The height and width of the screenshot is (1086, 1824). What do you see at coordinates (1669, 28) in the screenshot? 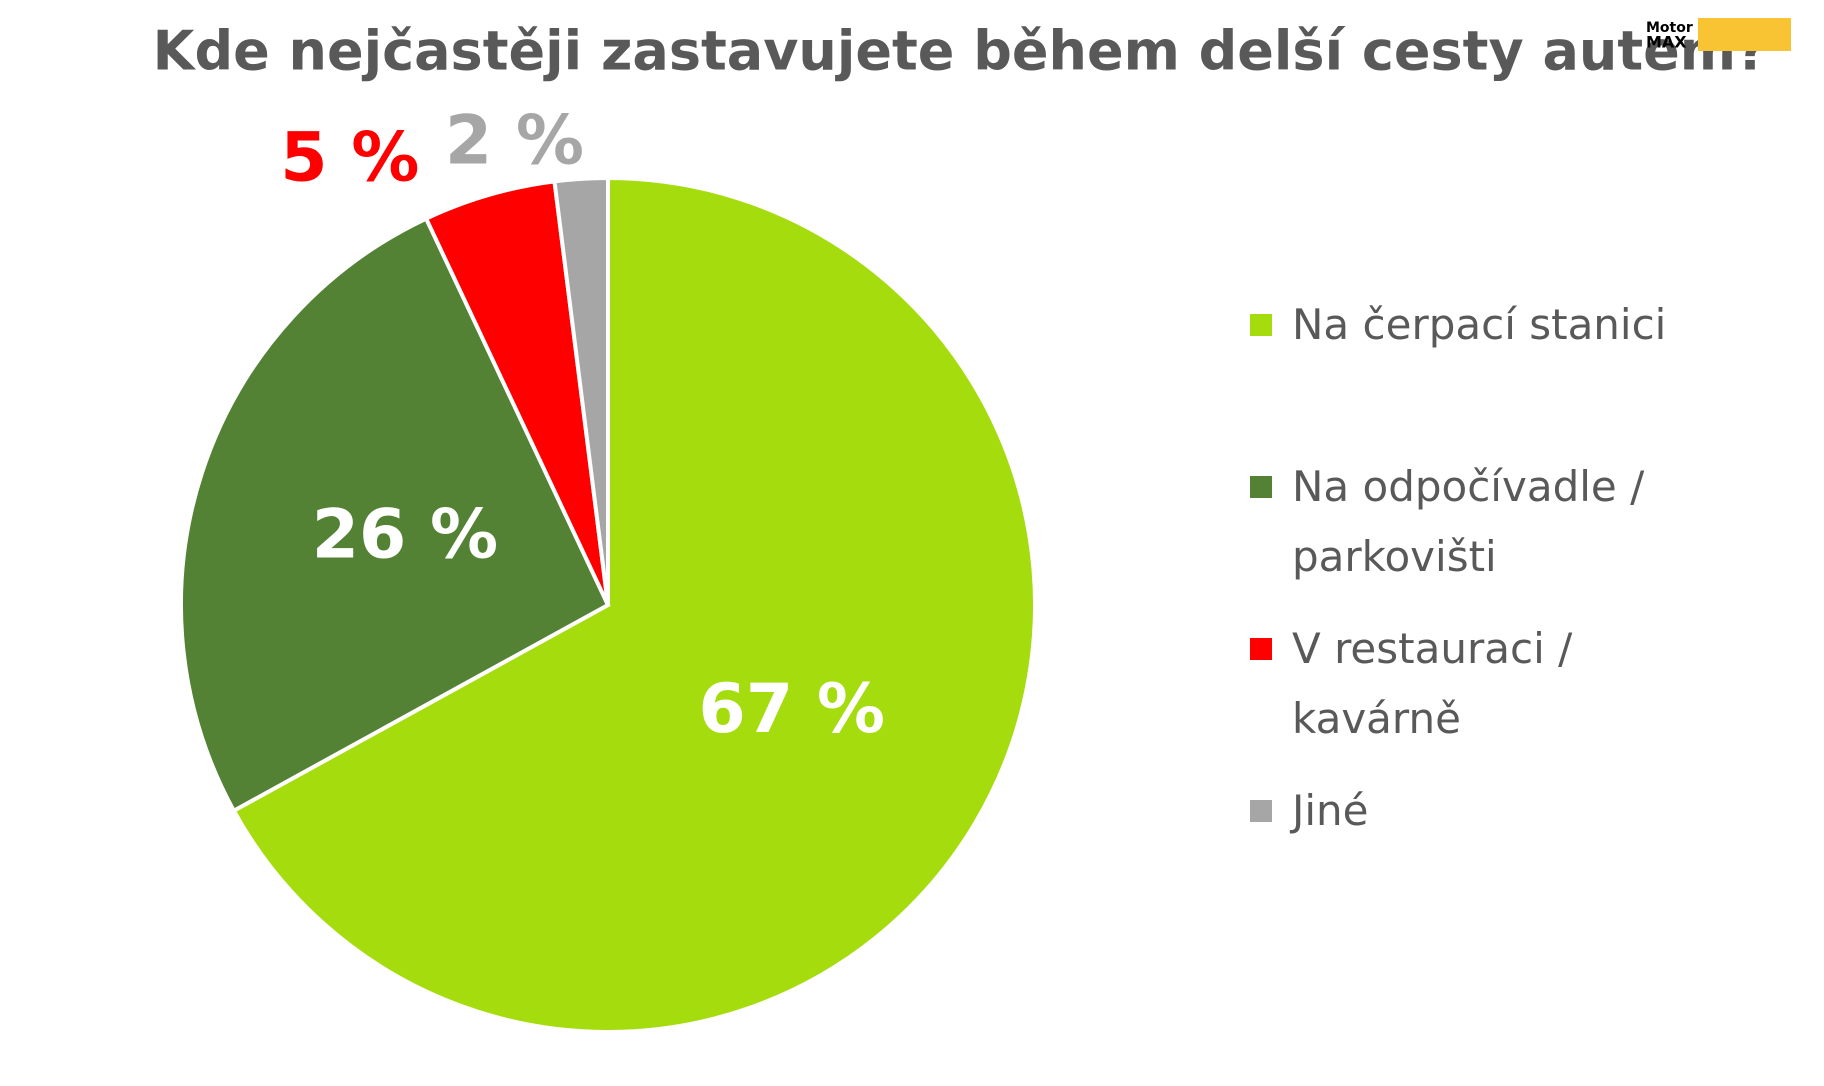
I see `logo-text: Motor` at bounding box center [1669, 28].